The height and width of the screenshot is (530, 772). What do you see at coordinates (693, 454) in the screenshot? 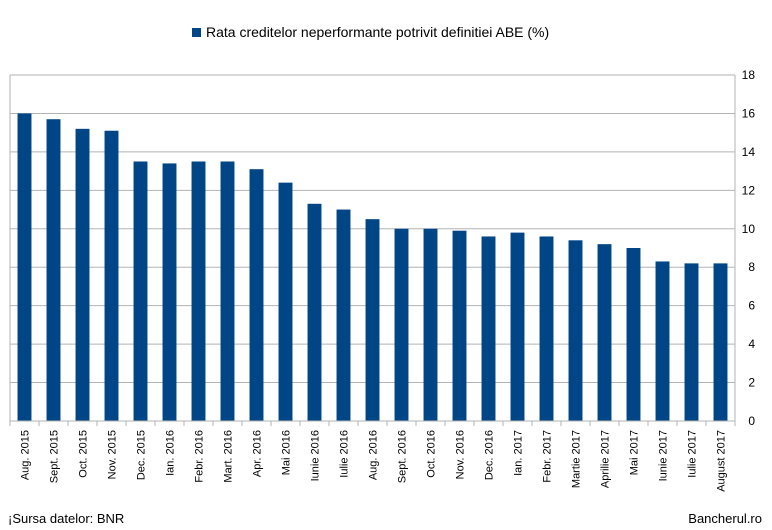
I see `x-tick-label: Iulie 2017` at bounding box center [693, 454].